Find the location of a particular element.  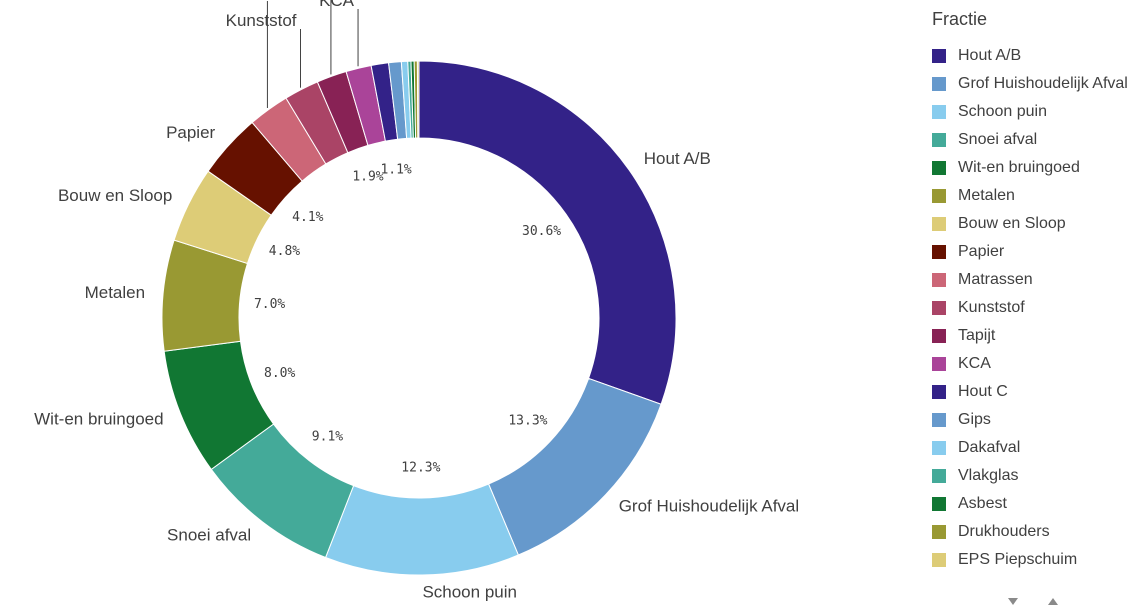

legend-item: Grof Huishoudelijk Afval is located at coordinates (1037, 84).